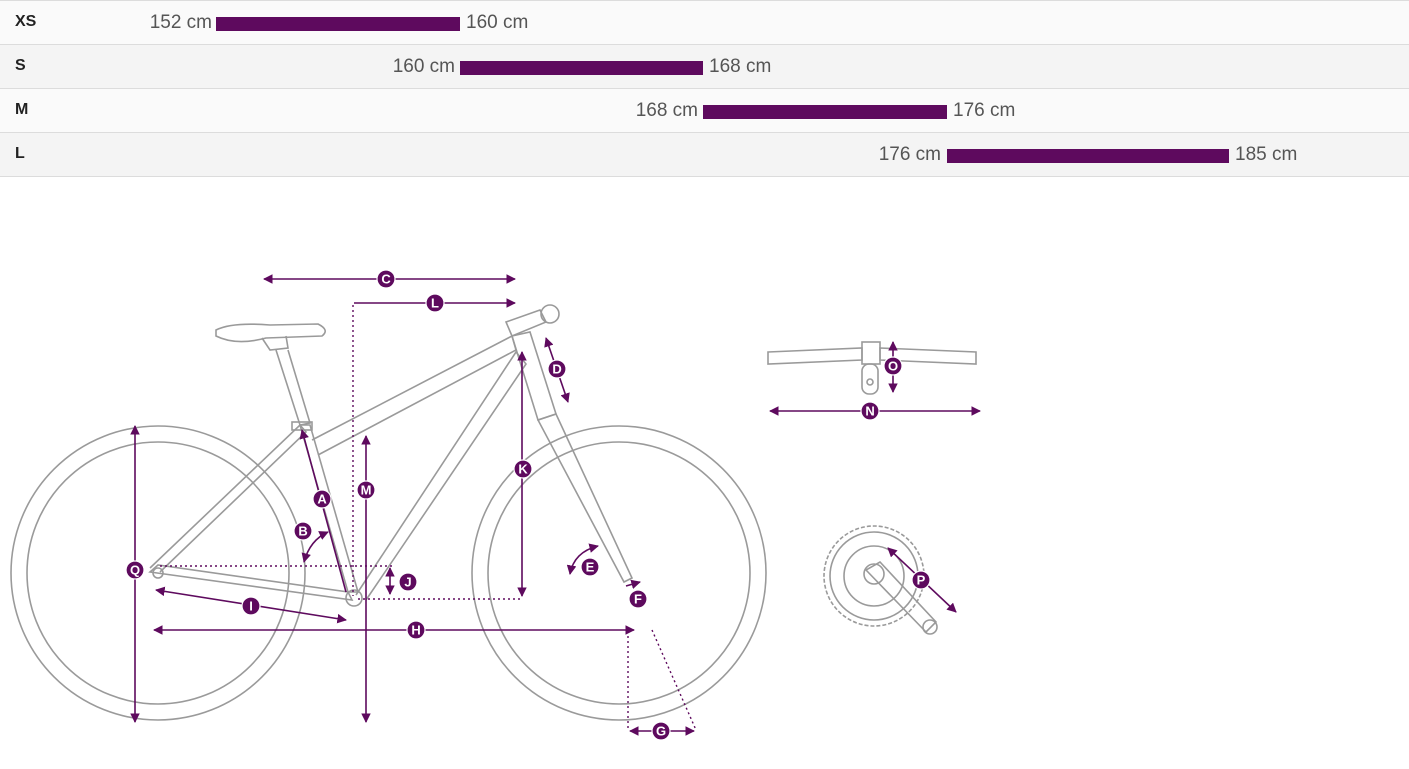  What do you see at coordinates (251, 583) in the screenshot?
I see `chainstay` at bounding box center [251, 583].